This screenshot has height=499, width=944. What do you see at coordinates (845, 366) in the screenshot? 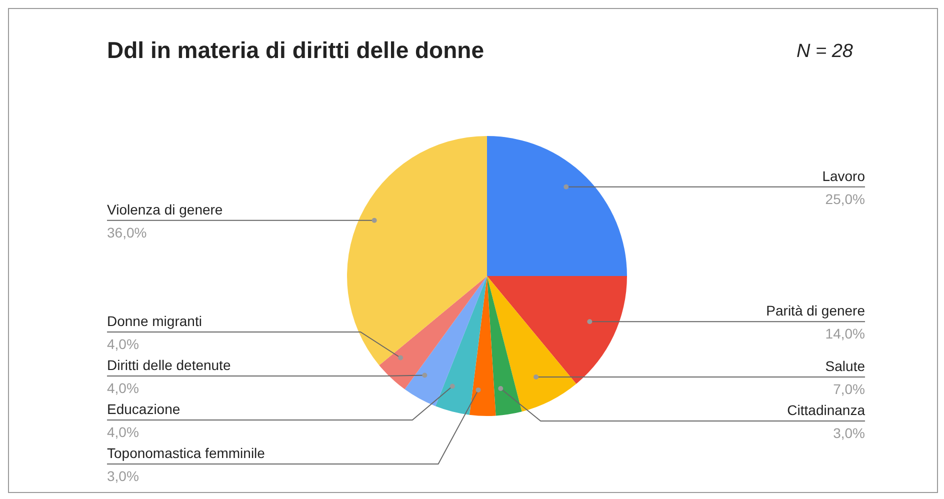
I see `slice-label: Salute` at bounding box center [845, 366].